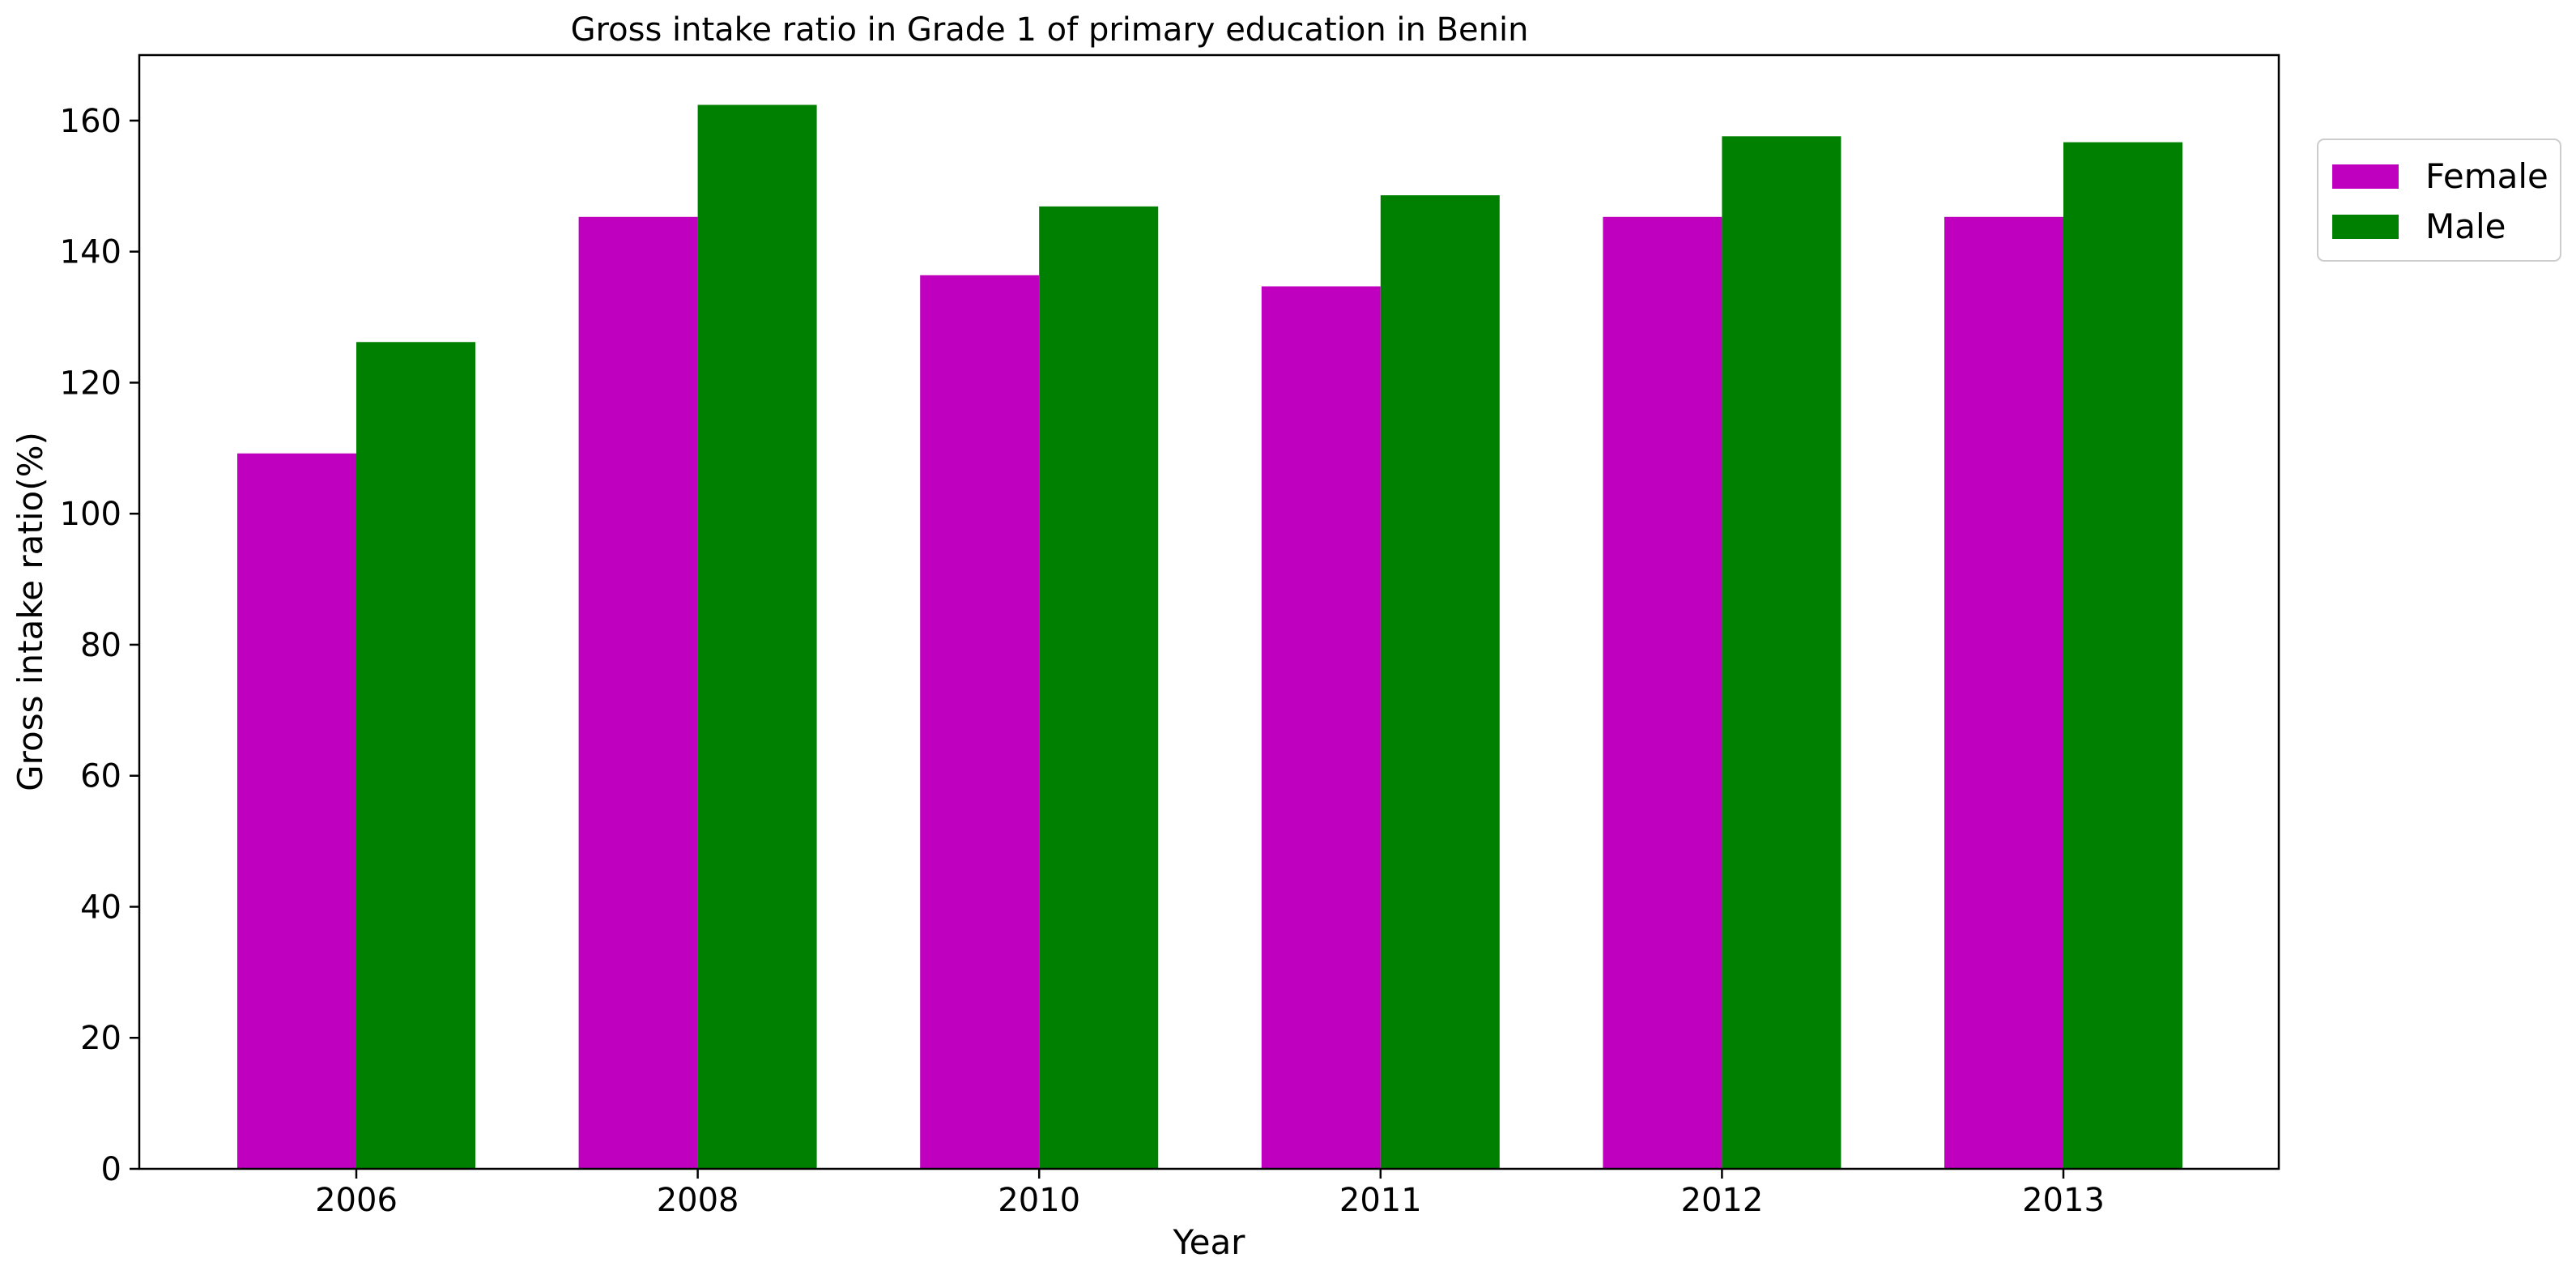 This screenshot has width=2576, height=1279. Describe the element at coordinates (1099, 687) in the screenshot. I see `bar-male-2010` at that location.